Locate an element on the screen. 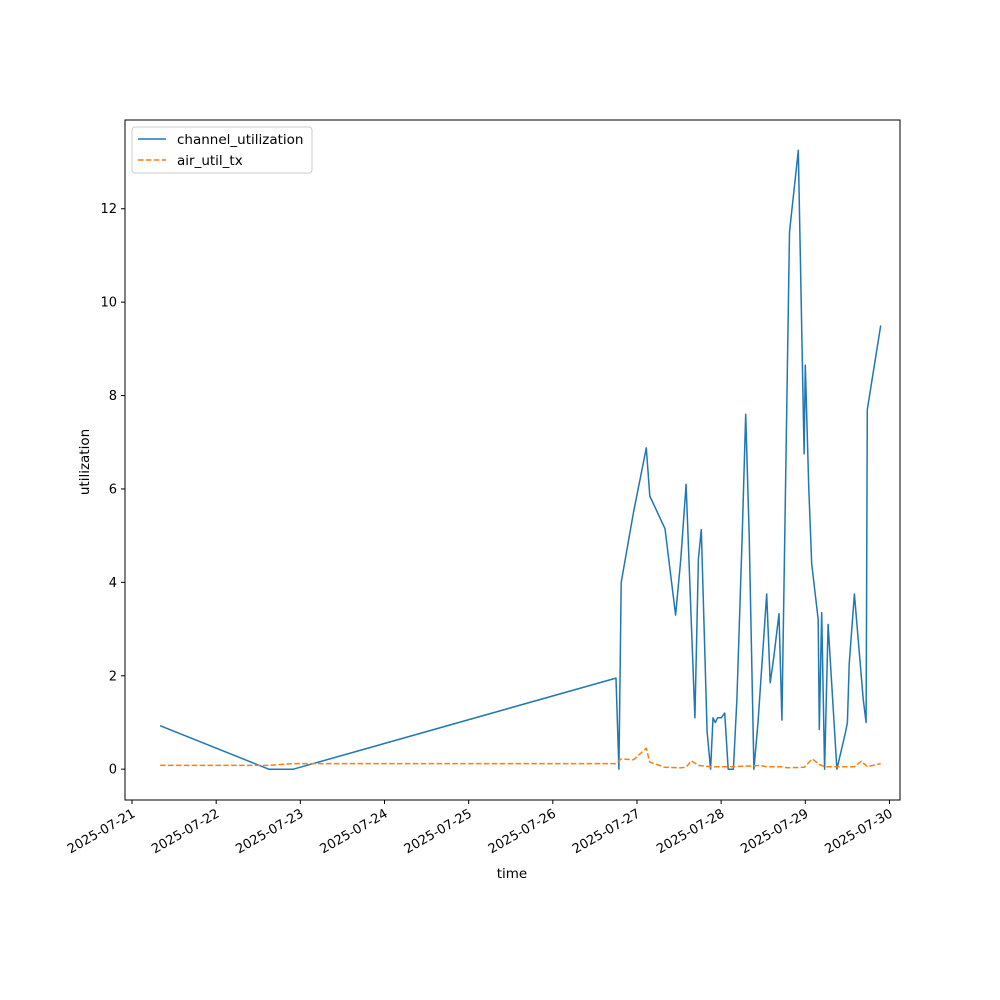 This screenshot has height=1000, width=1000. x-axis-title: time is located at coordinates (512, 874).